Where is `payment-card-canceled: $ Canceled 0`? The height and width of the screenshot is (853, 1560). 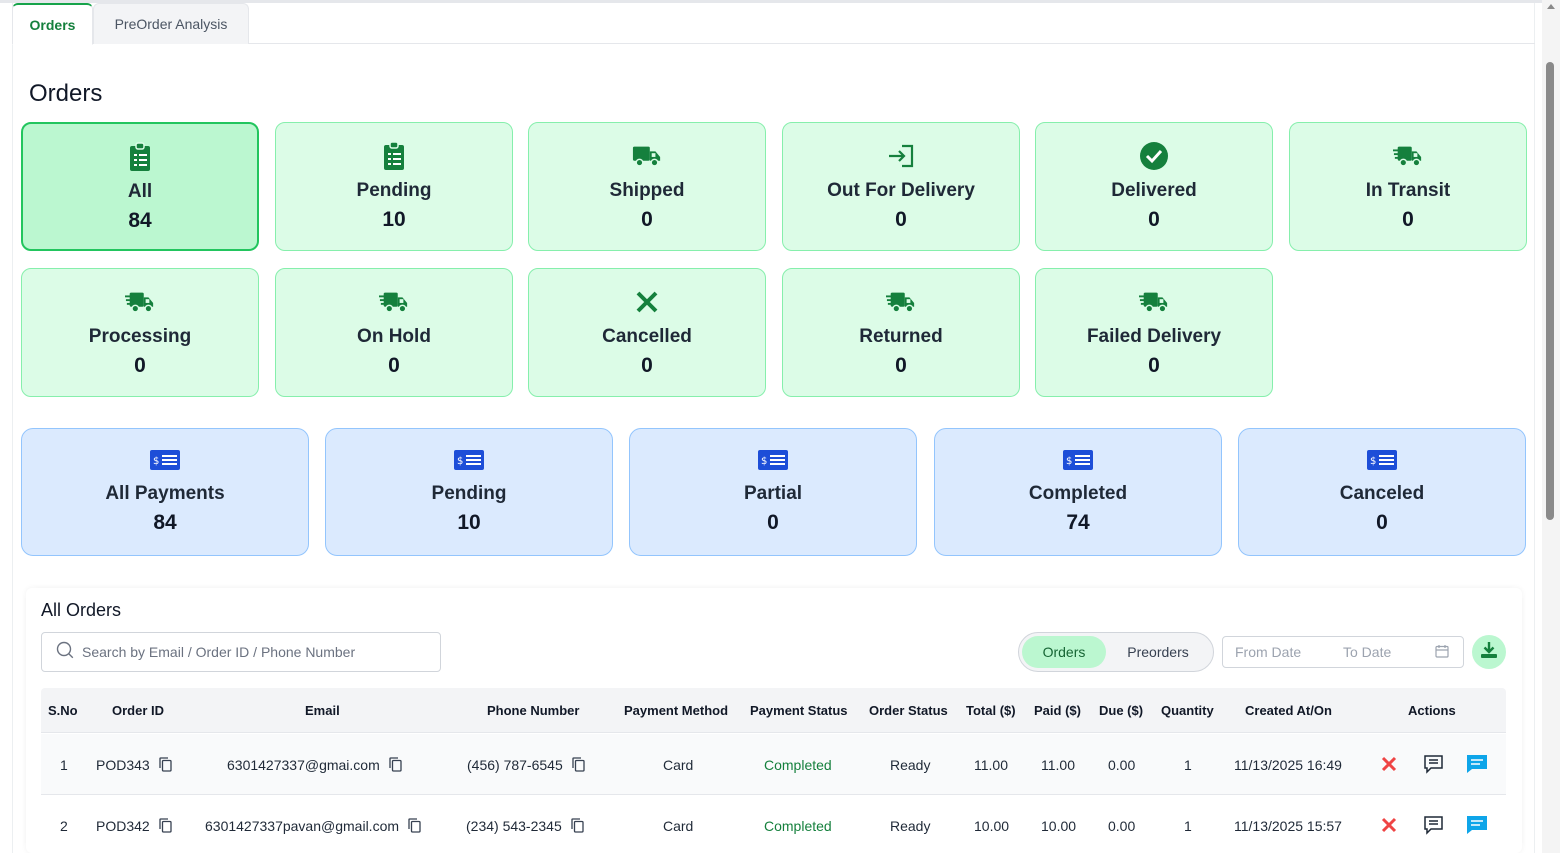
payment-card-canceled: $ Canceled 0 is located at coordinates (1382, 492).